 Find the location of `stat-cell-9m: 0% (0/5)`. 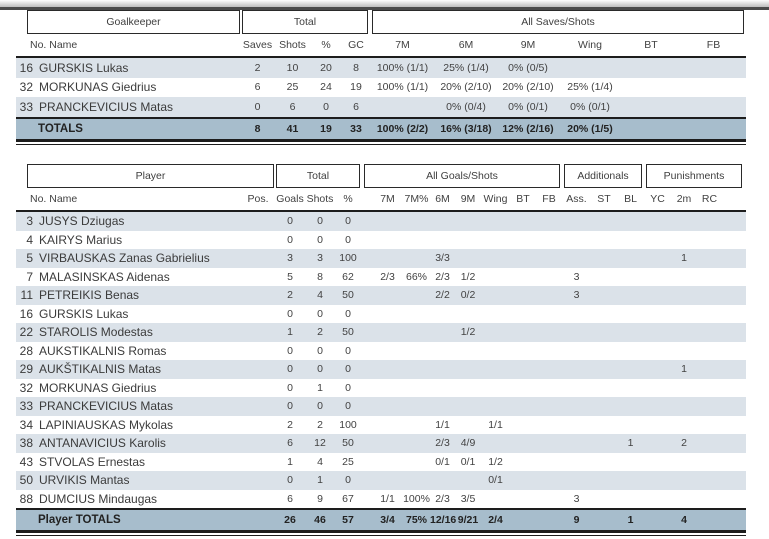

stat-cell-9m: 0% (0/5) is located at coordinates (528, 67).